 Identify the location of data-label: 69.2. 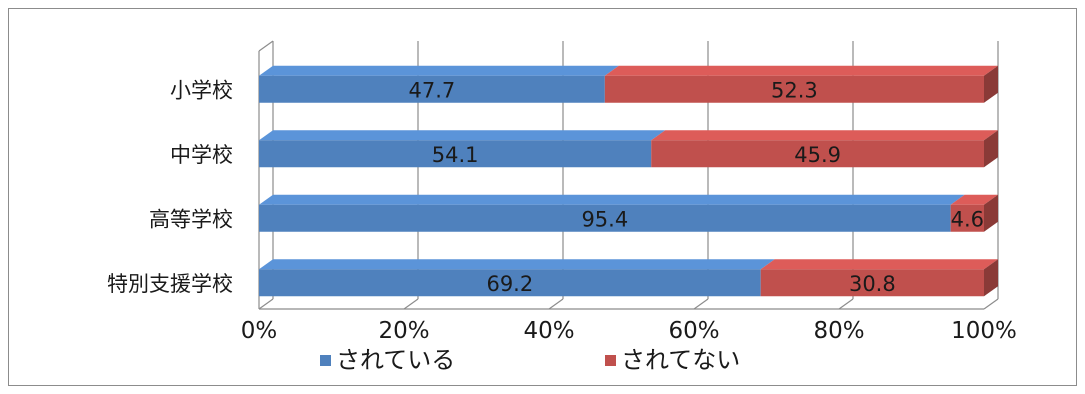
(509, 284).